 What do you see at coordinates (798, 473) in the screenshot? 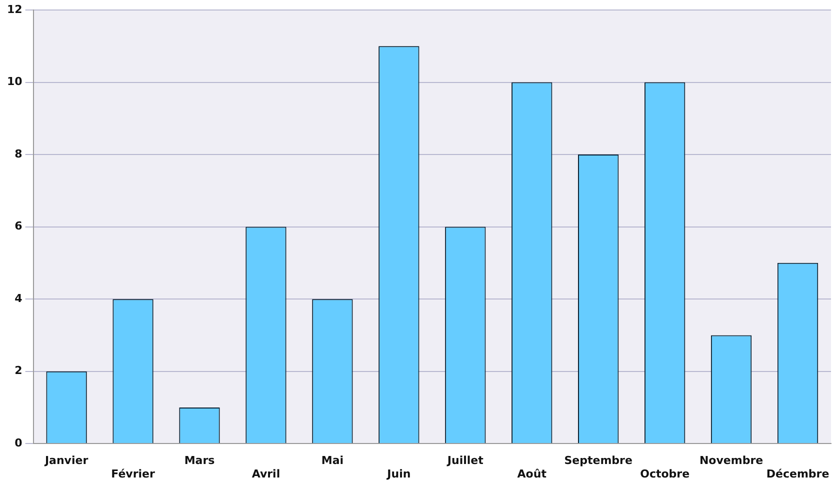
I see `x-tick-label: Décembre` at bounding box center [798, 473].